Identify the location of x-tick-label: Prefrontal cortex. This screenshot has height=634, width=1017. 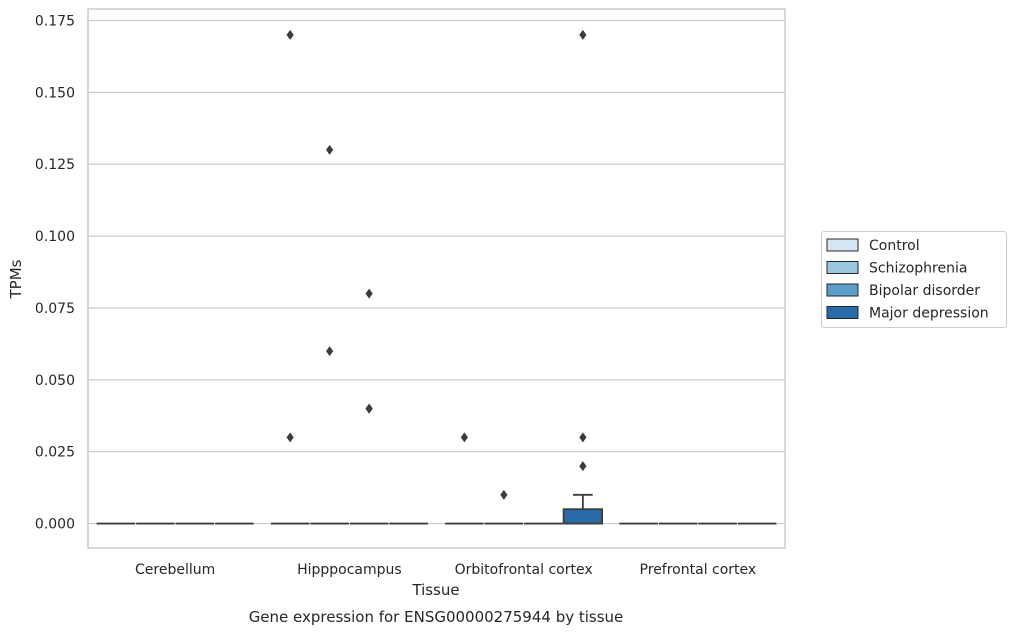
(698, 570).